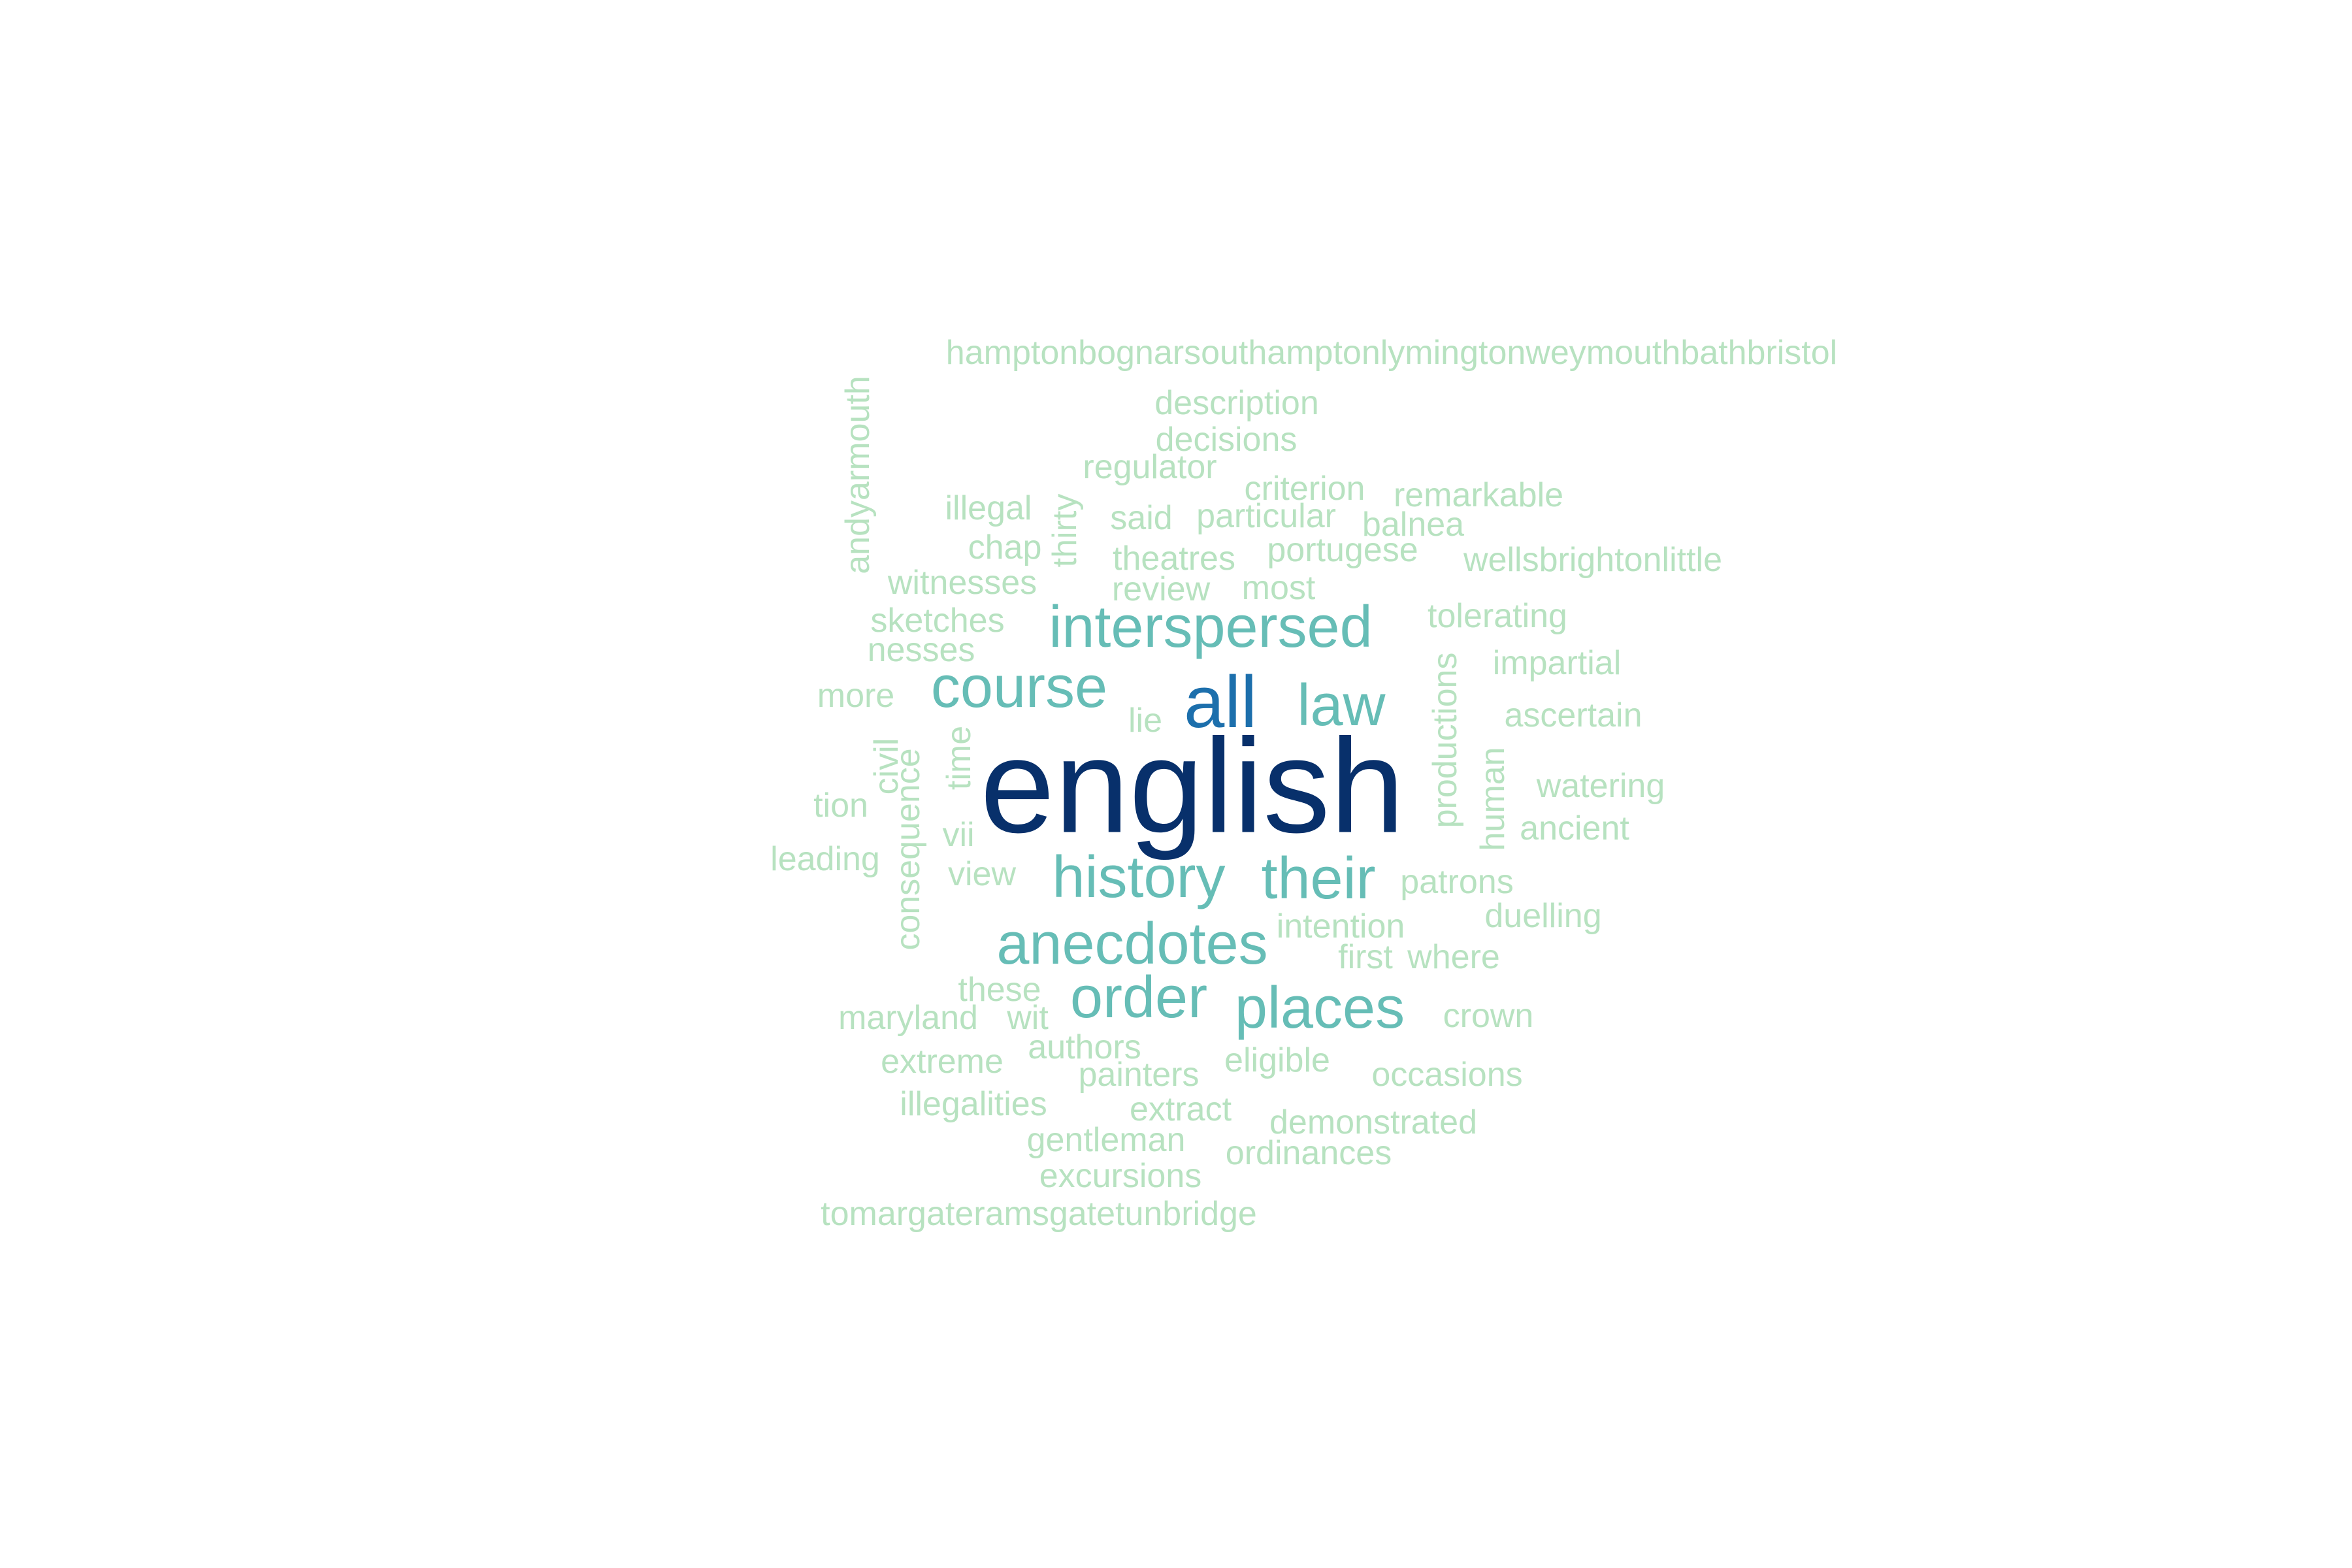 This screenshot has height=1568, width=2352. What do you see at coordinates (1161, 589) in the screenshot?
I see `word-review: review` at bounding box center [1161, 589].